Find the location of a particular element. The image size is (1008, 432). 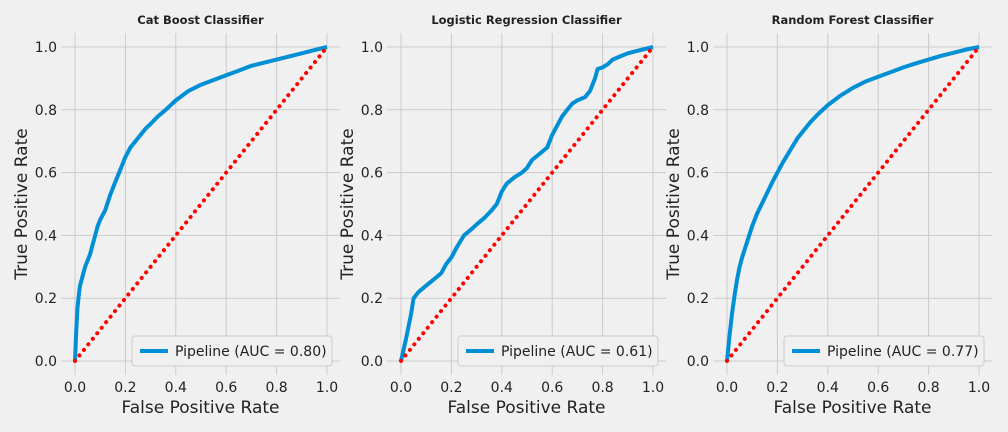

legend-label: Pipeline (AUC = 0.61) is located at coordinates (577, 352).